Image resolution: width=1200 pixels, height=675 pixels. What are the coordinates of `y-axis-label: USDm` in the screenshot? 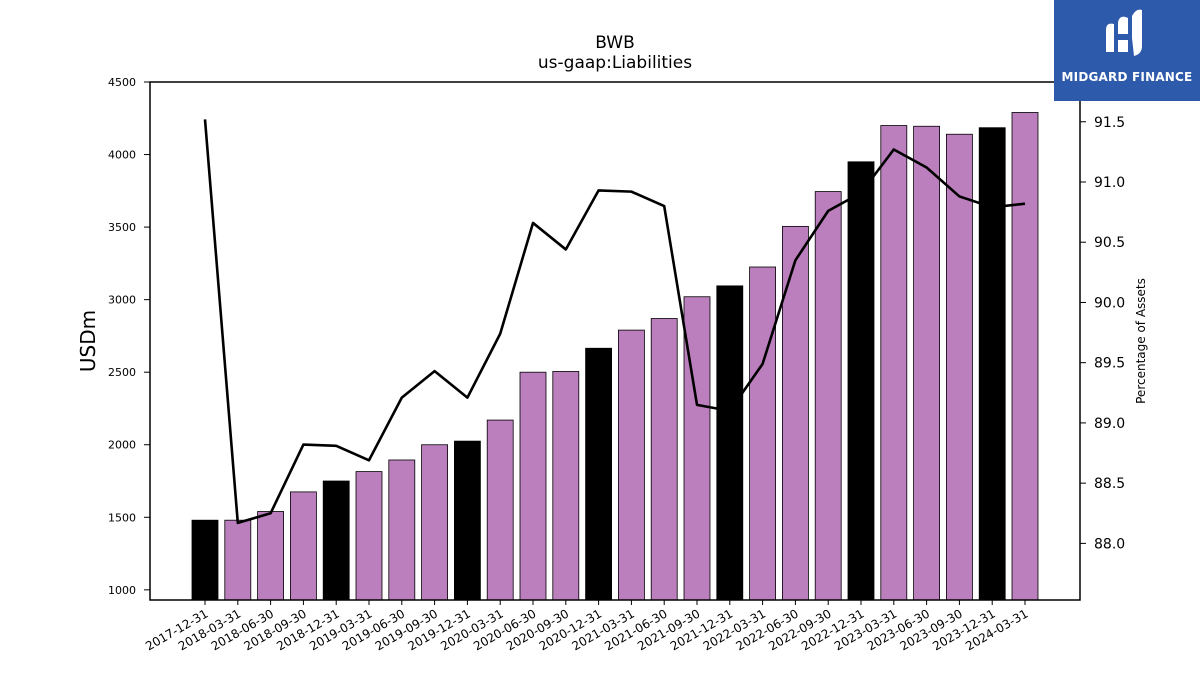 It's located at (88, 341).